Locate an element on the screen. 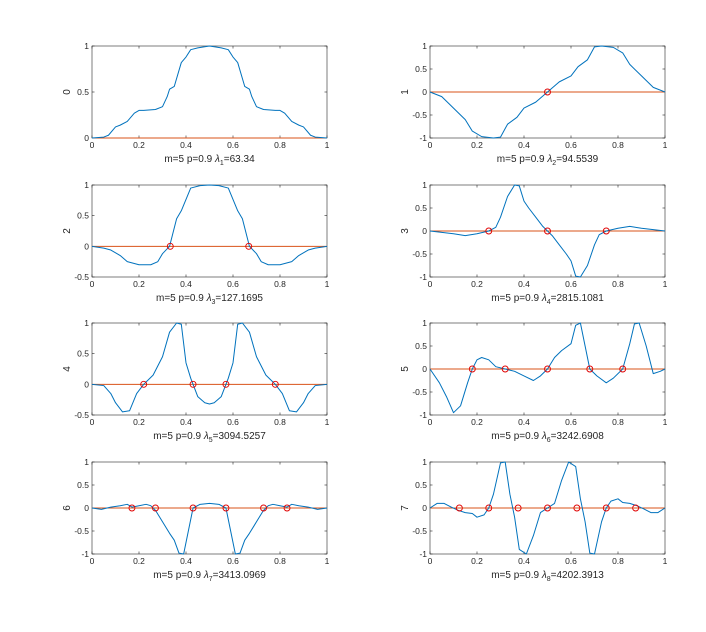 Image resolution: width=706 pixels, height=632 pixels. lambda-value: =2815.1081 is located at coordinates (578, 298).